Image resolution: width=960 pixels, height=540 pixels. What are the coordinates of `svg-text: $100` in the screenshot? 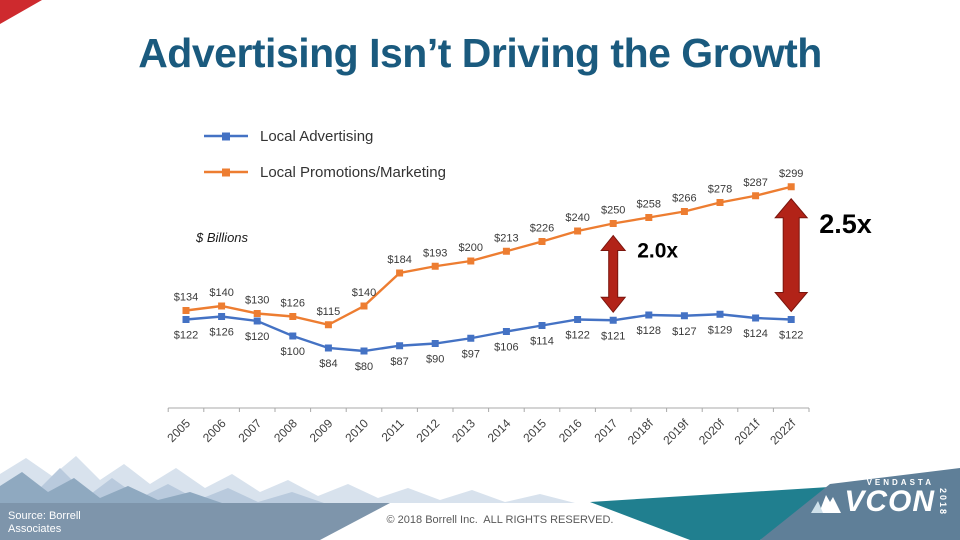 It's located at (293, 352).